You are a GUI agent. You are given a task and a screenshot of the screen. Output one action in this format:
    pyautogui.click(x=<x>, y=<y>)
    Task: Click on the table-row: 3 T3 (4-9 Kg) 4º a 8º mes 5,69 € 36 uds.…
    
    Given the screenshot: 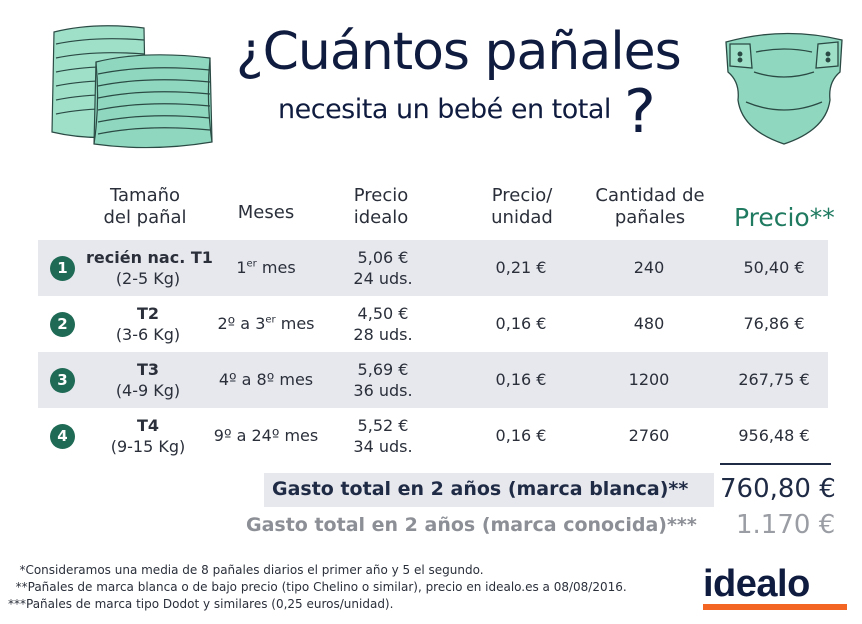 What is the action you would take?
    pyautogui.click(x=433, y=380)
    